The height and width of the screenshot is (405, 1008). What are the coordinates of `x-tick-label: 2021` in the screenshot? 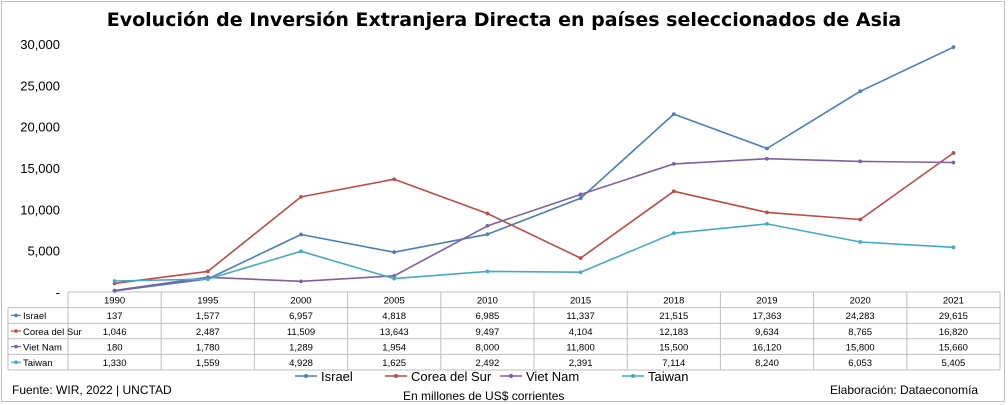 It's located at (953, 301).